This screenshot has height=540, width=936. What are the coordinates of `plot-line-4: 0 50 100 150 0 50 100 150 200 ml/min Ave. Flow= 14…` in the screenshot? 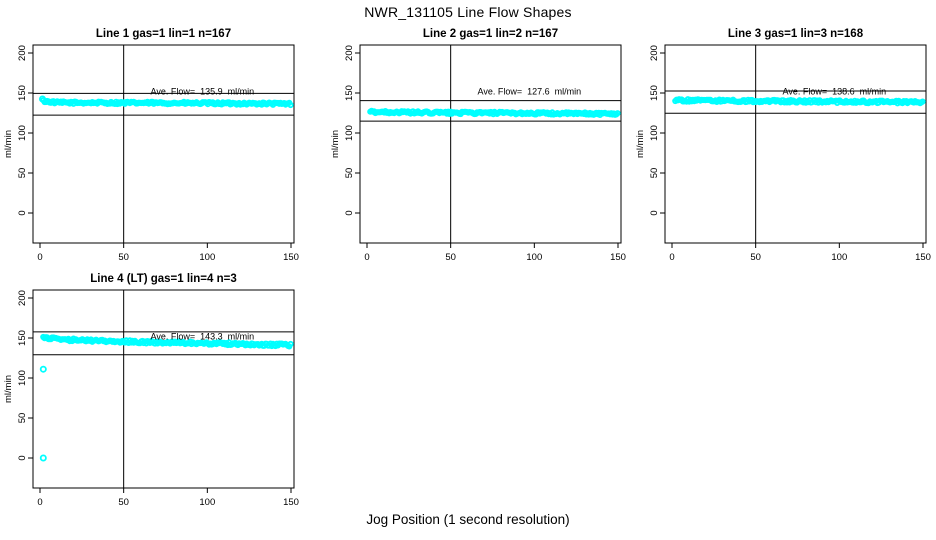 It's located at (151, 398).